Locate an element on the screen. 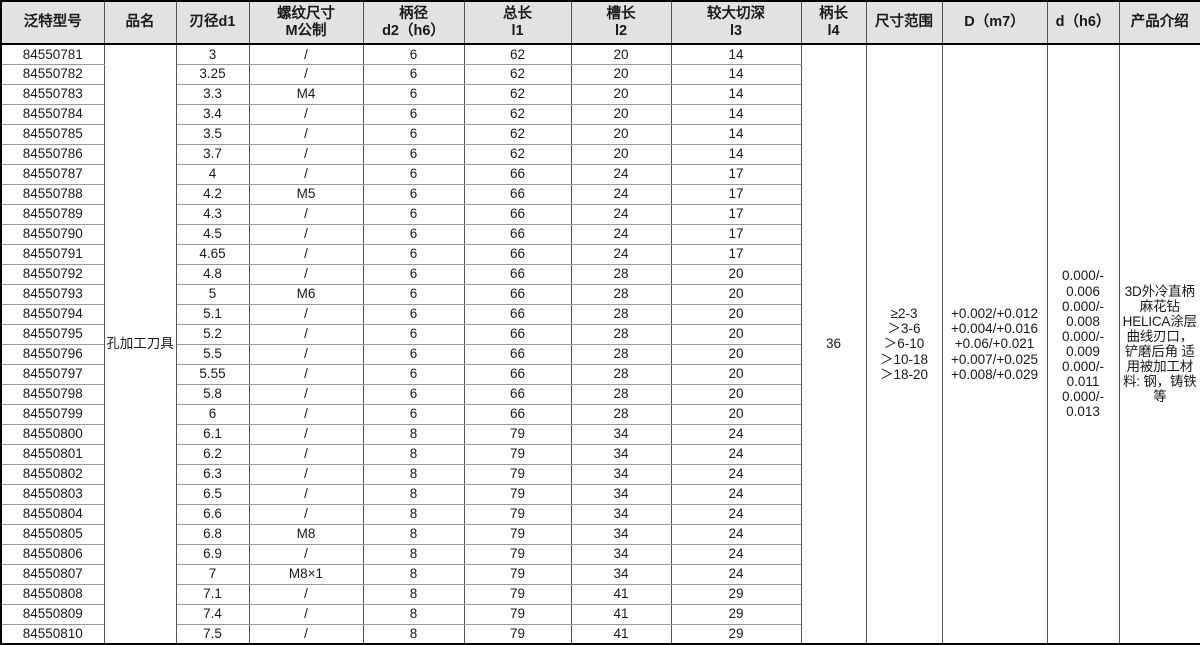  table-row: 84550810 7.5/8 79 41 29 is located at coordinates (600, 634).